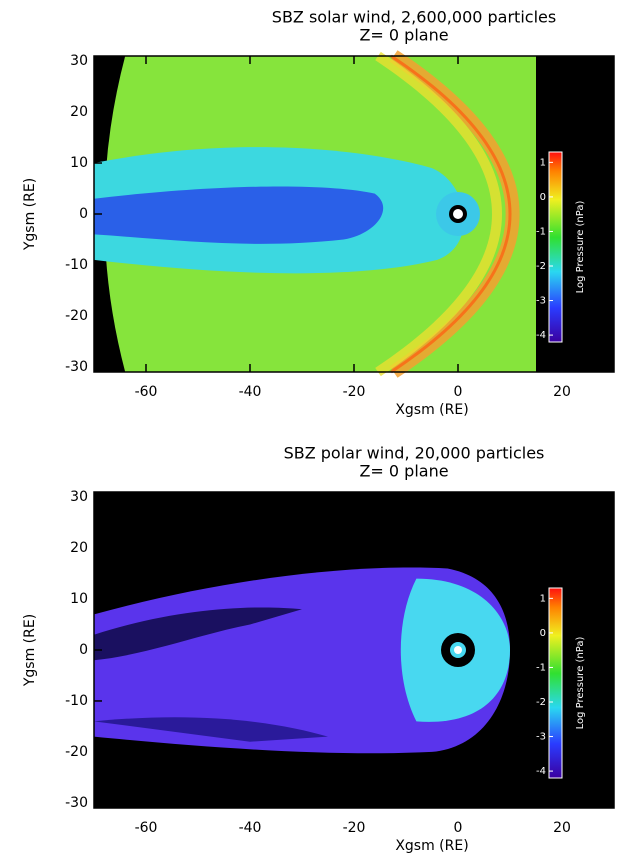  Describe the element at coordinates (414, 17) in the screenshot. I see `chart-title: SBZ solar wind, 2,600,000 particles` at that location.